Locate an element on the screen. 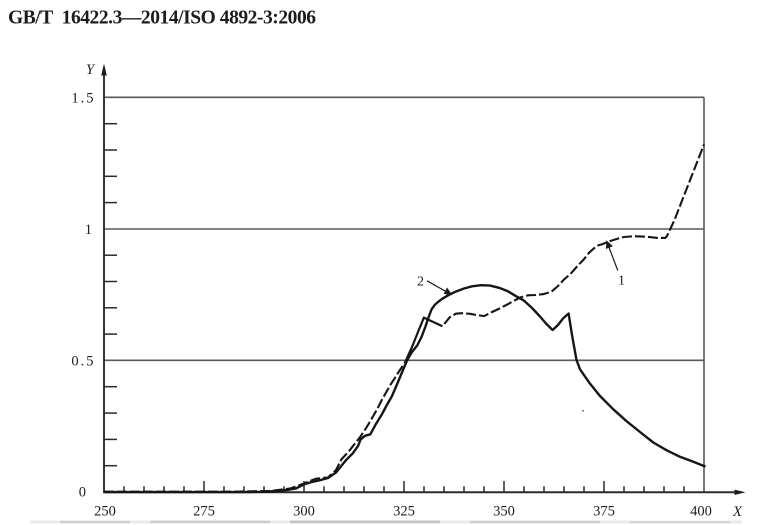 The width and height of the screenshot is (760, 525). svg-text: 300 is located at coordinates (304, 511).